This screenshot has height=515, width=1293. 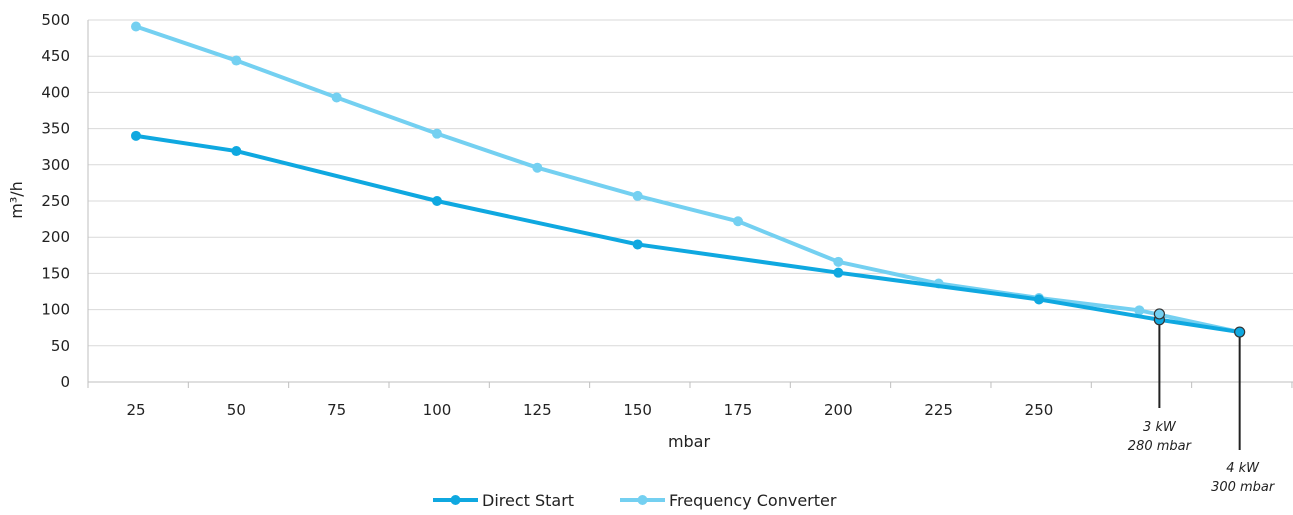 What do you see at coordinates (1160, 446) in the screenshot?
I see `annotation-pressure: 280 mbar` at bounding box center [1160, 446].